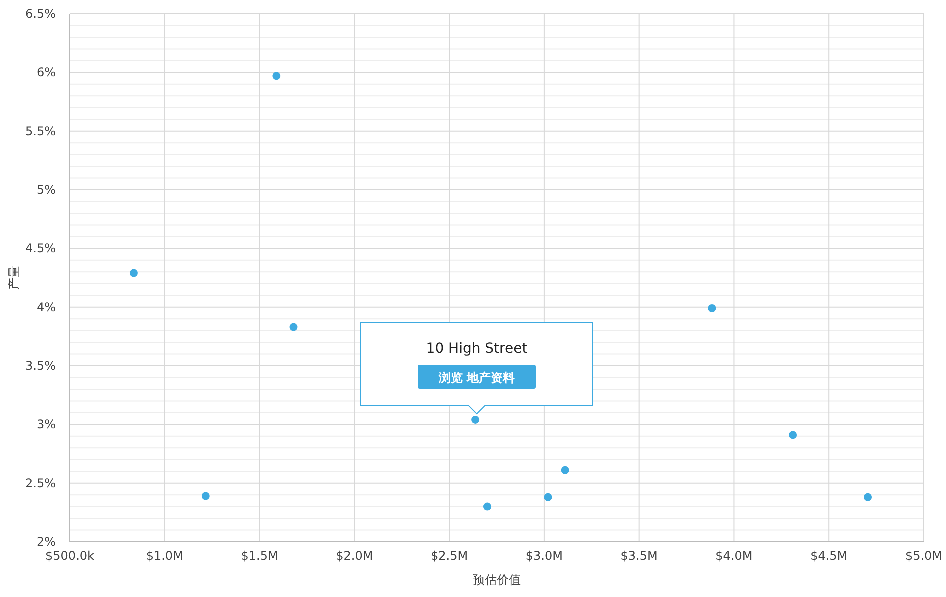  I want to click on x-tick-label: $5.0M, so click(924, 556).